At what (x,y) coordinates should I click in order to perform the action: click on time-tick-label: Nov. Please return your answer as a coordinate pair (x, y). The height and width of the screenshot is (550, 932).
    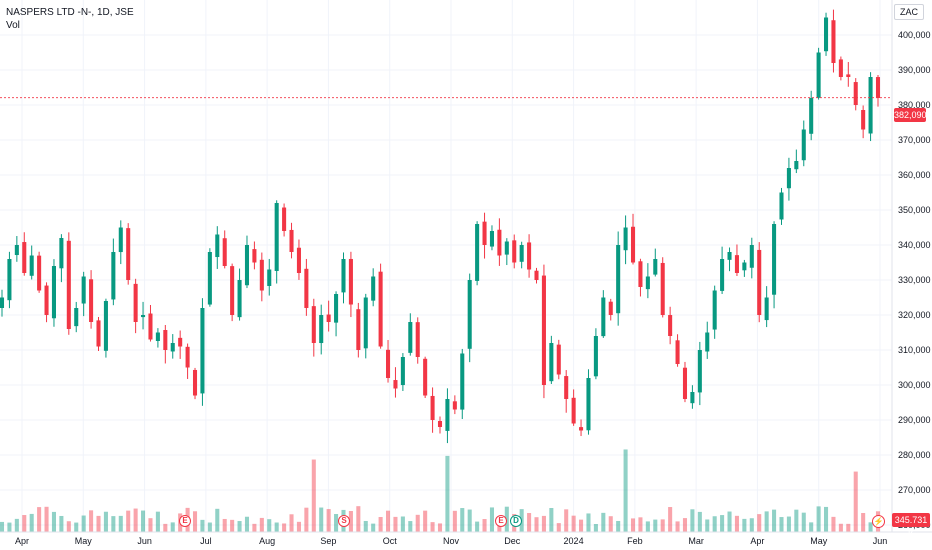
    Looking at the image, I should click on (451, 541).